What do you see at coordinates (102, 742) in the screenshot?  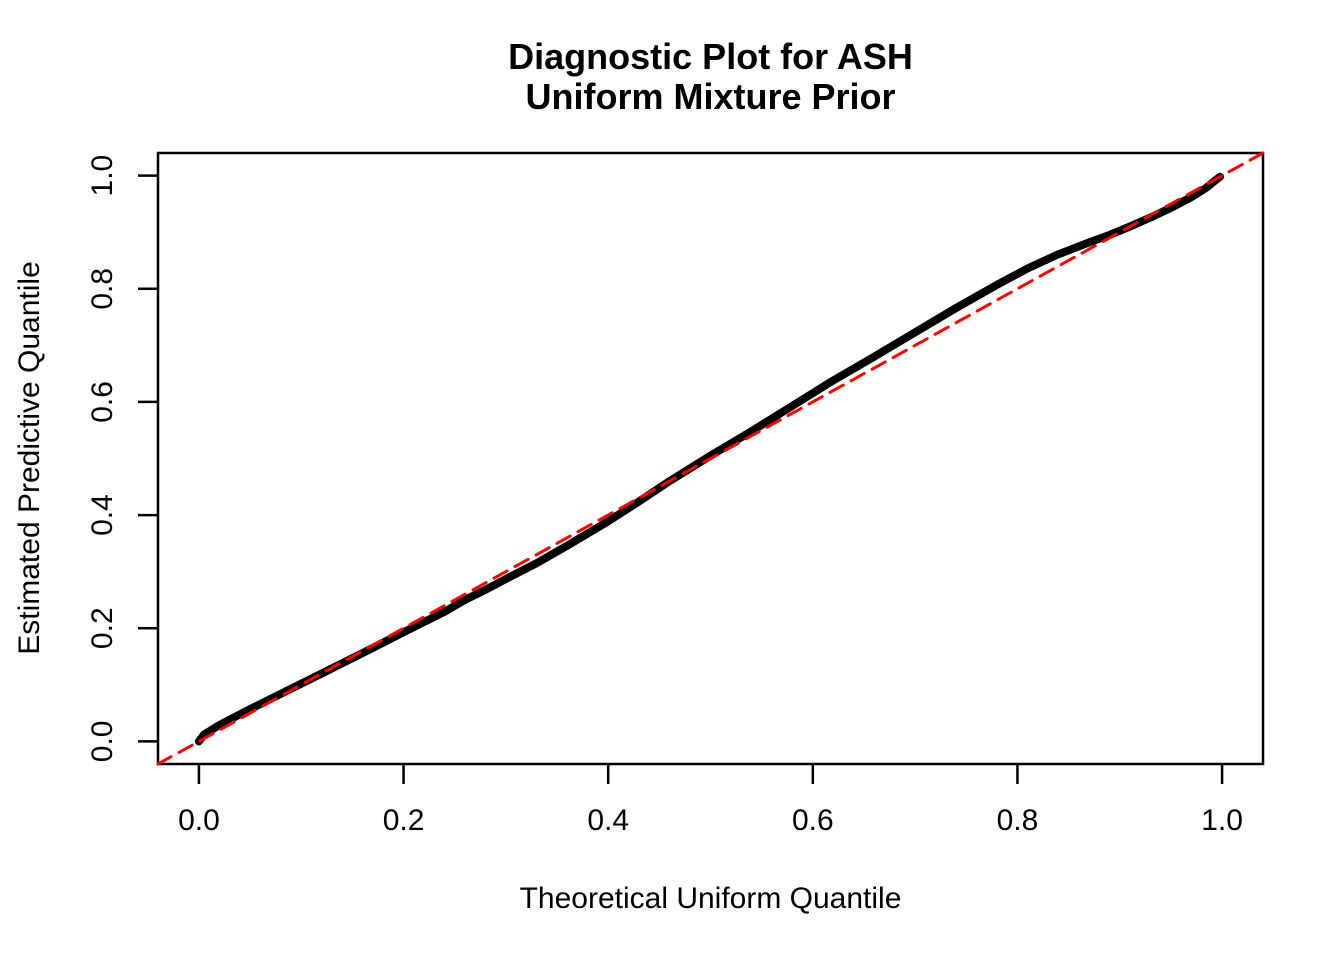 I see `y-tick-label: 0.0` at bounding box center [102, 742].